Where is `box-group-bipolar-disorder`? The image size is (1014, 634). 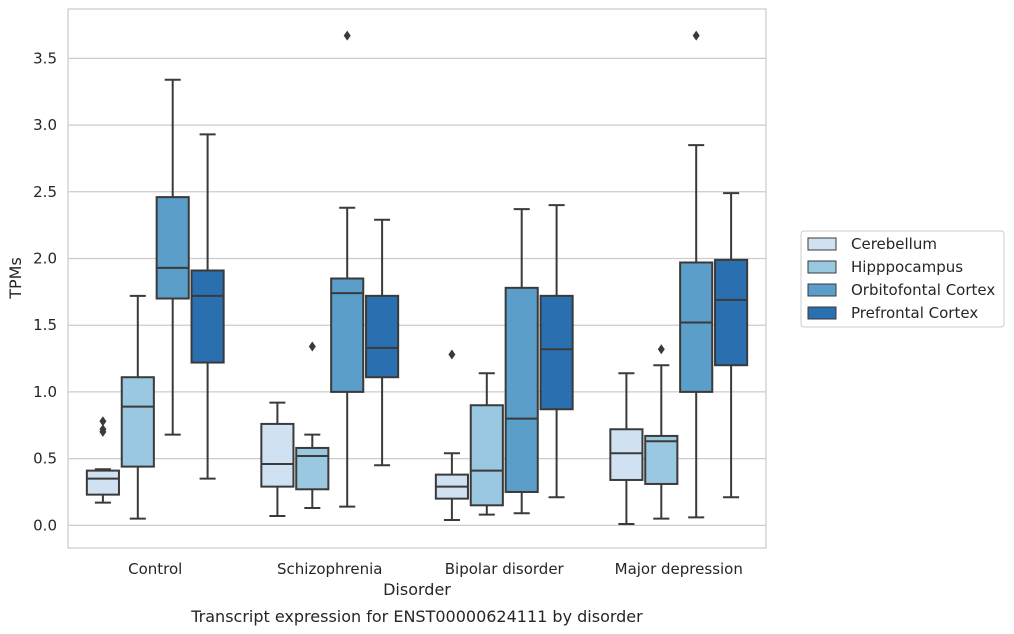 box-group-bipolar-disorder is located at coordinates (504, 362).